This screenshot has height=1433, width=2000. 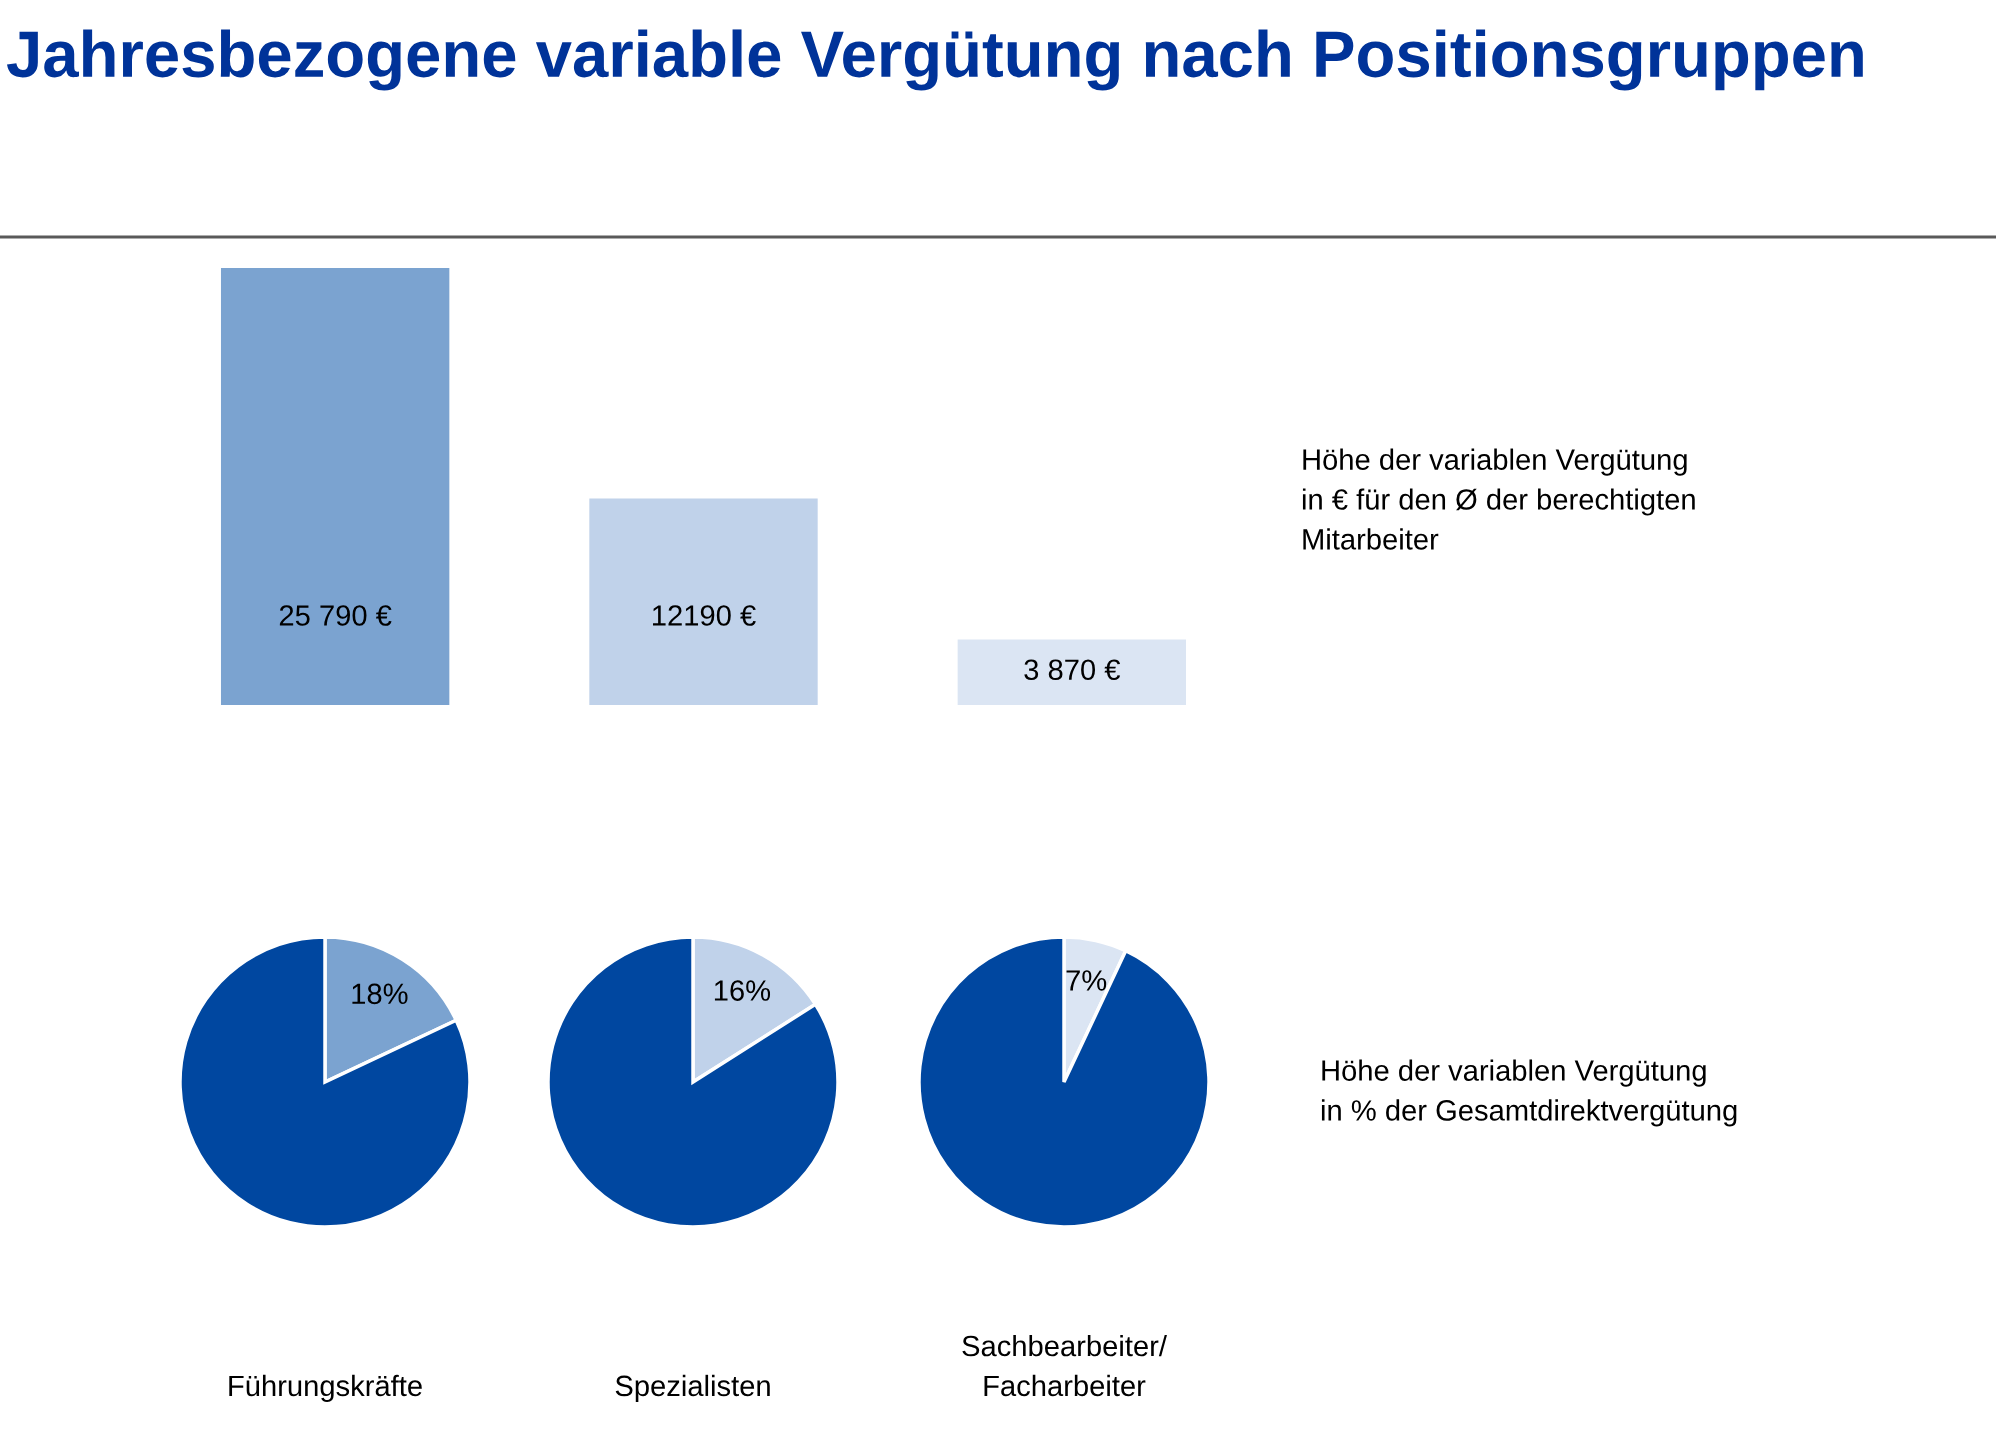 I want to click on text: Höhe der variablen Vergütung in € für den Ø der berechtigten Mitarbeiter, so click(x=1498, y=499).